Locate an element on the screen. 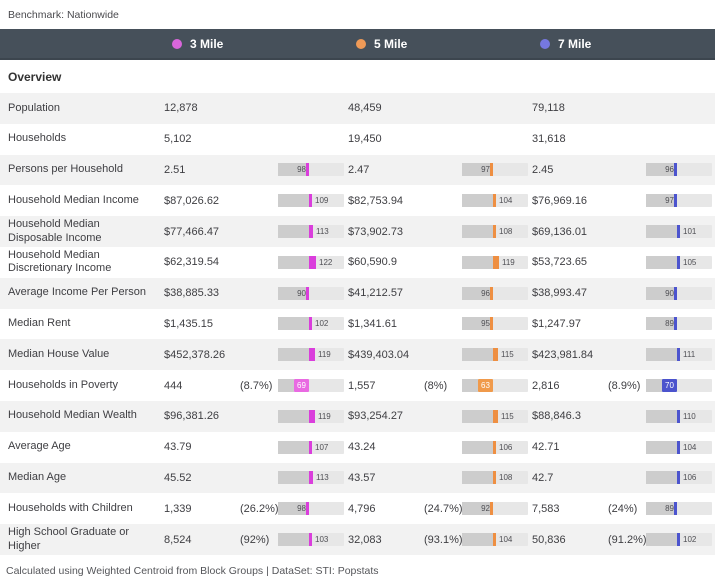 The width and height of the screenshot is (715, 588). legend-dot-5-mile-icon is located at coordinates (361, 43).